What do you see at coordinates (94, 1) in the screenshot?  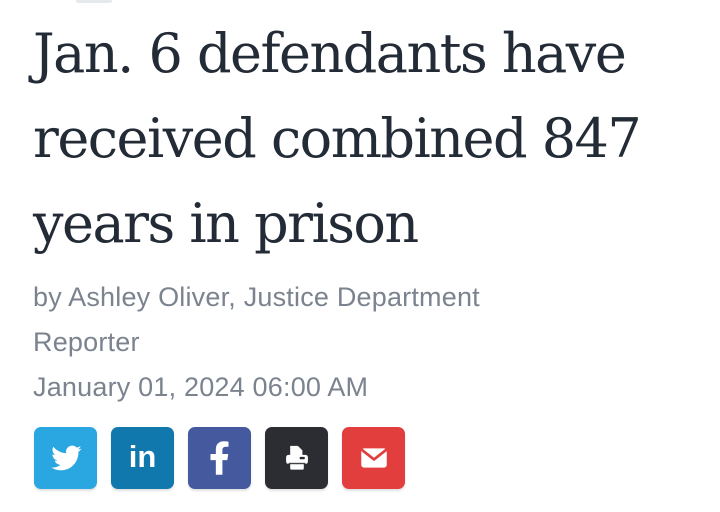 I see `cropped-content-artifact` at bounding box center [94, 1].